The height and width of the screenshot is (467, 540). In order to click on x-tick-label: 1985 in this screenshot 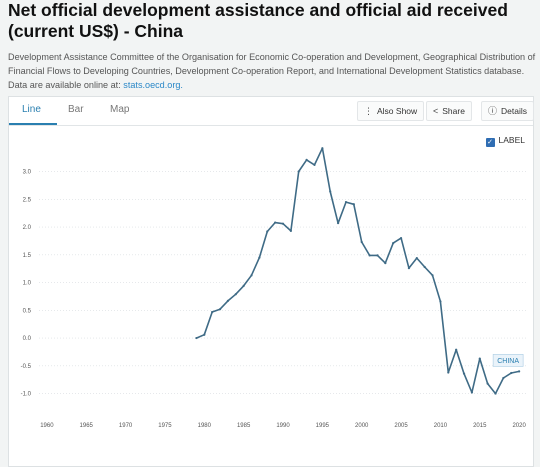, I will do `click(244, 426)`.